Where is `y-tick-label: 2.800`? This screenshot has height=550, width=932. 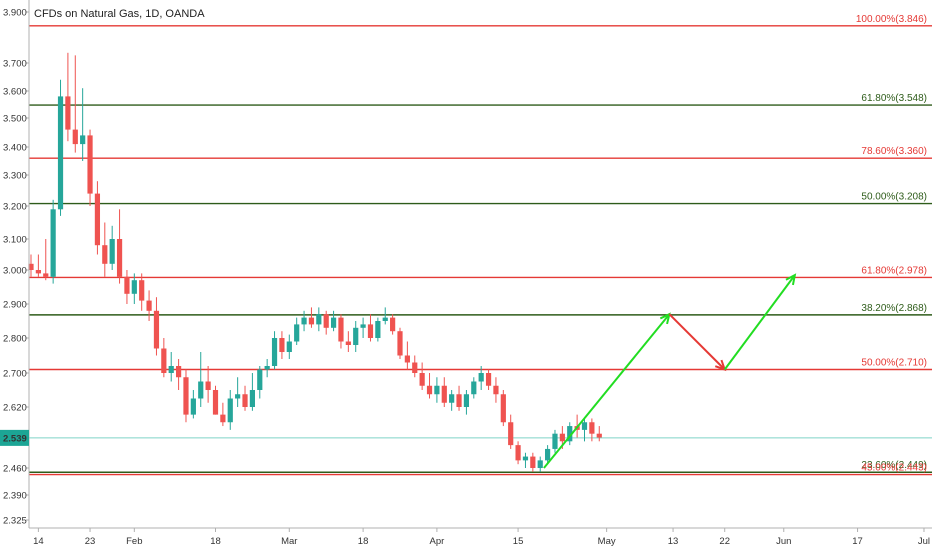 y-tick-label: 2.800 is located at coordinates (15, 339).